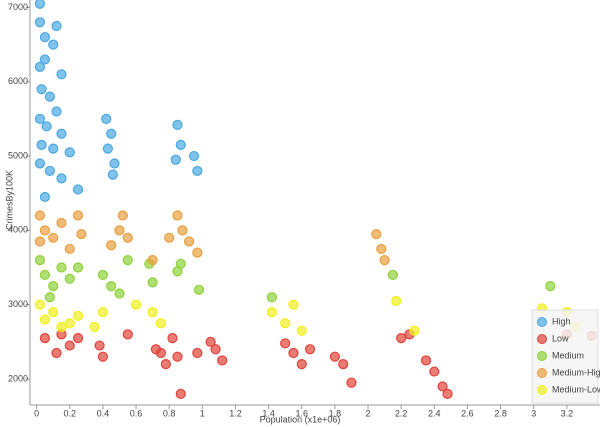 The image size is (600, 427). I want to click on legend-label: Medium-High, so click(576, 372).